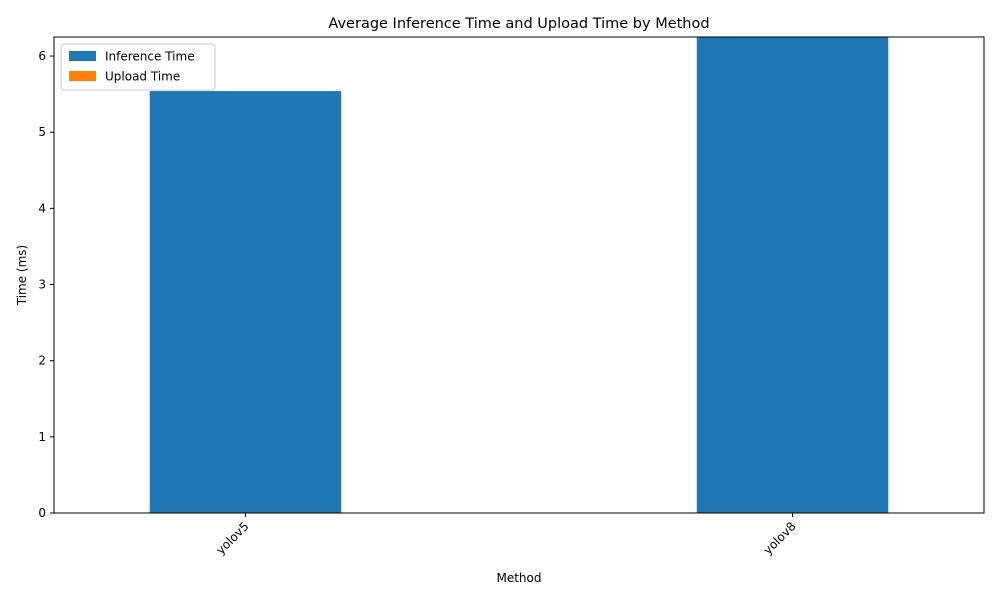  Describe the element at coordinates (42, 285) in the screenshot. I see `y-tick-label: 3` at that location.